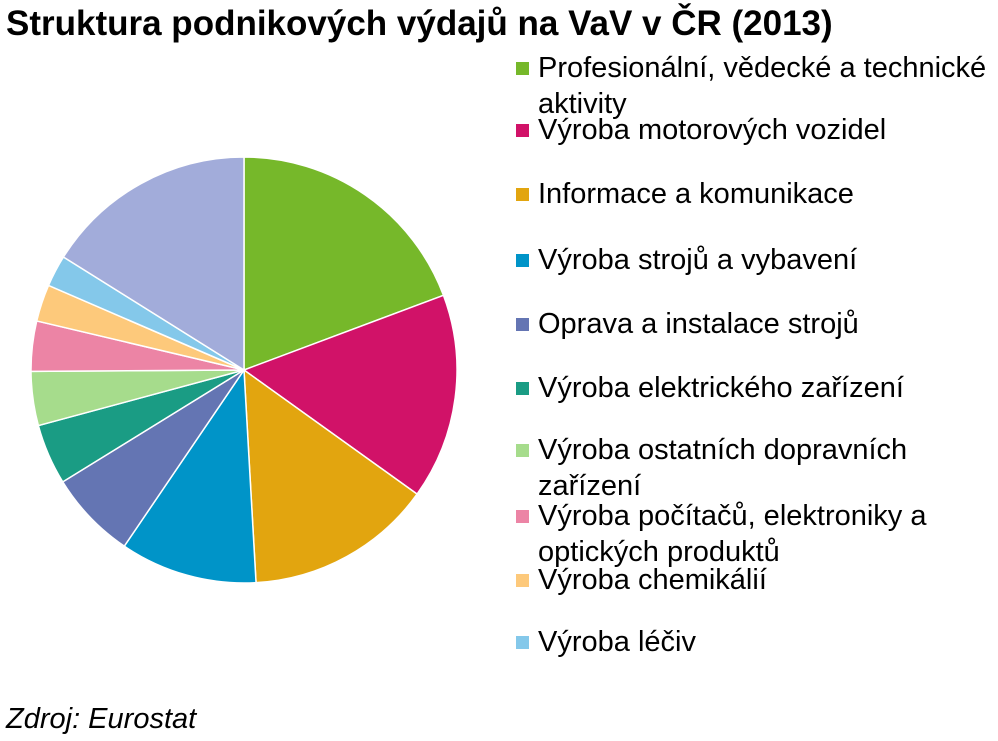  Describe the element at coordinates (721, 388) in the screenshot. I see `legend-label: Výroba elektrického zařízení` at that location.